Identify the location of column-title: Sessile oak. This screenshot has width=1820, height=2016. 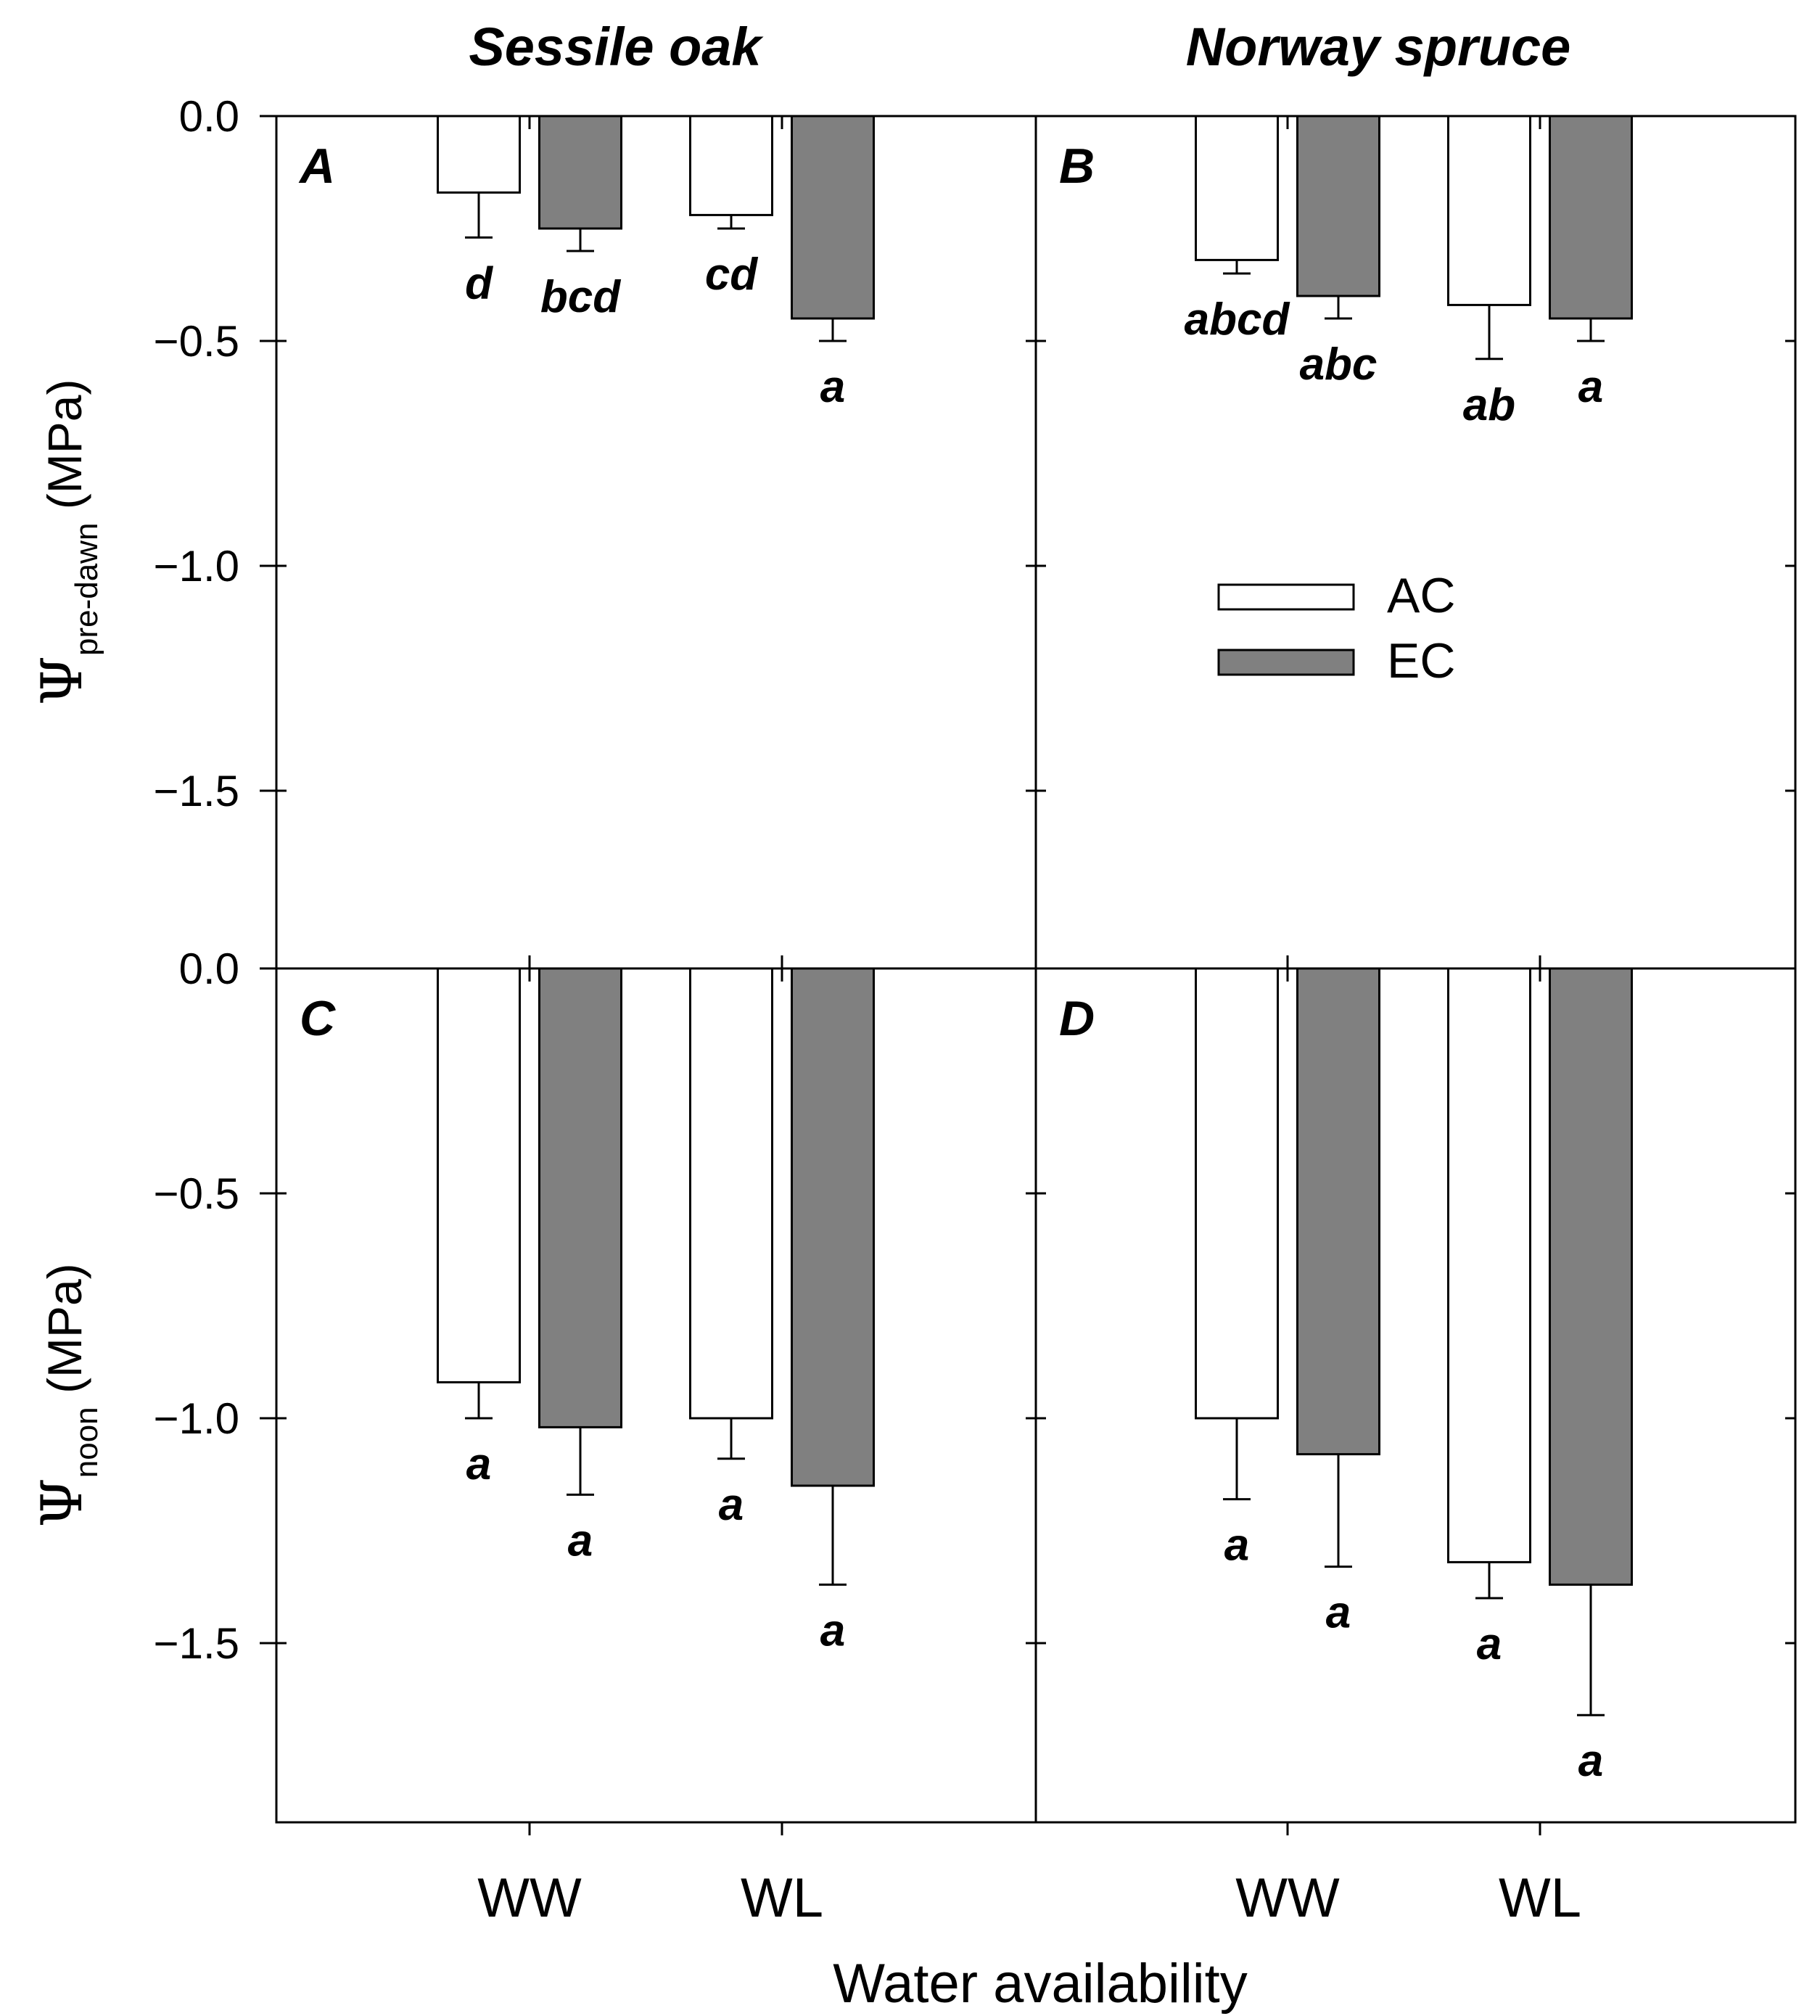
(616, 47).